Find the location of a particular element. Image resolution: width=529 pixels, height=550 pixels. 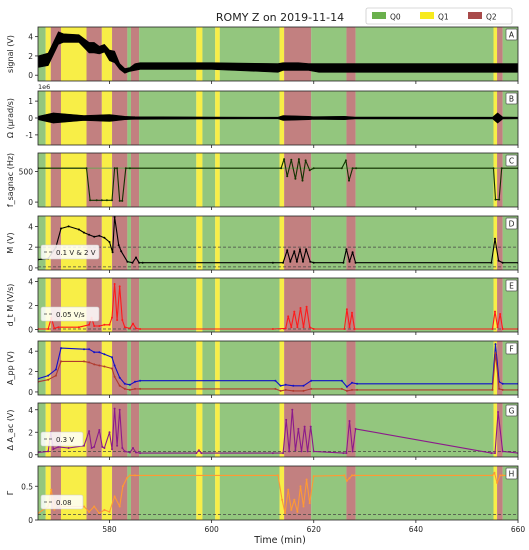

x-tick-label: 580 is located at coordinates (109, 529).